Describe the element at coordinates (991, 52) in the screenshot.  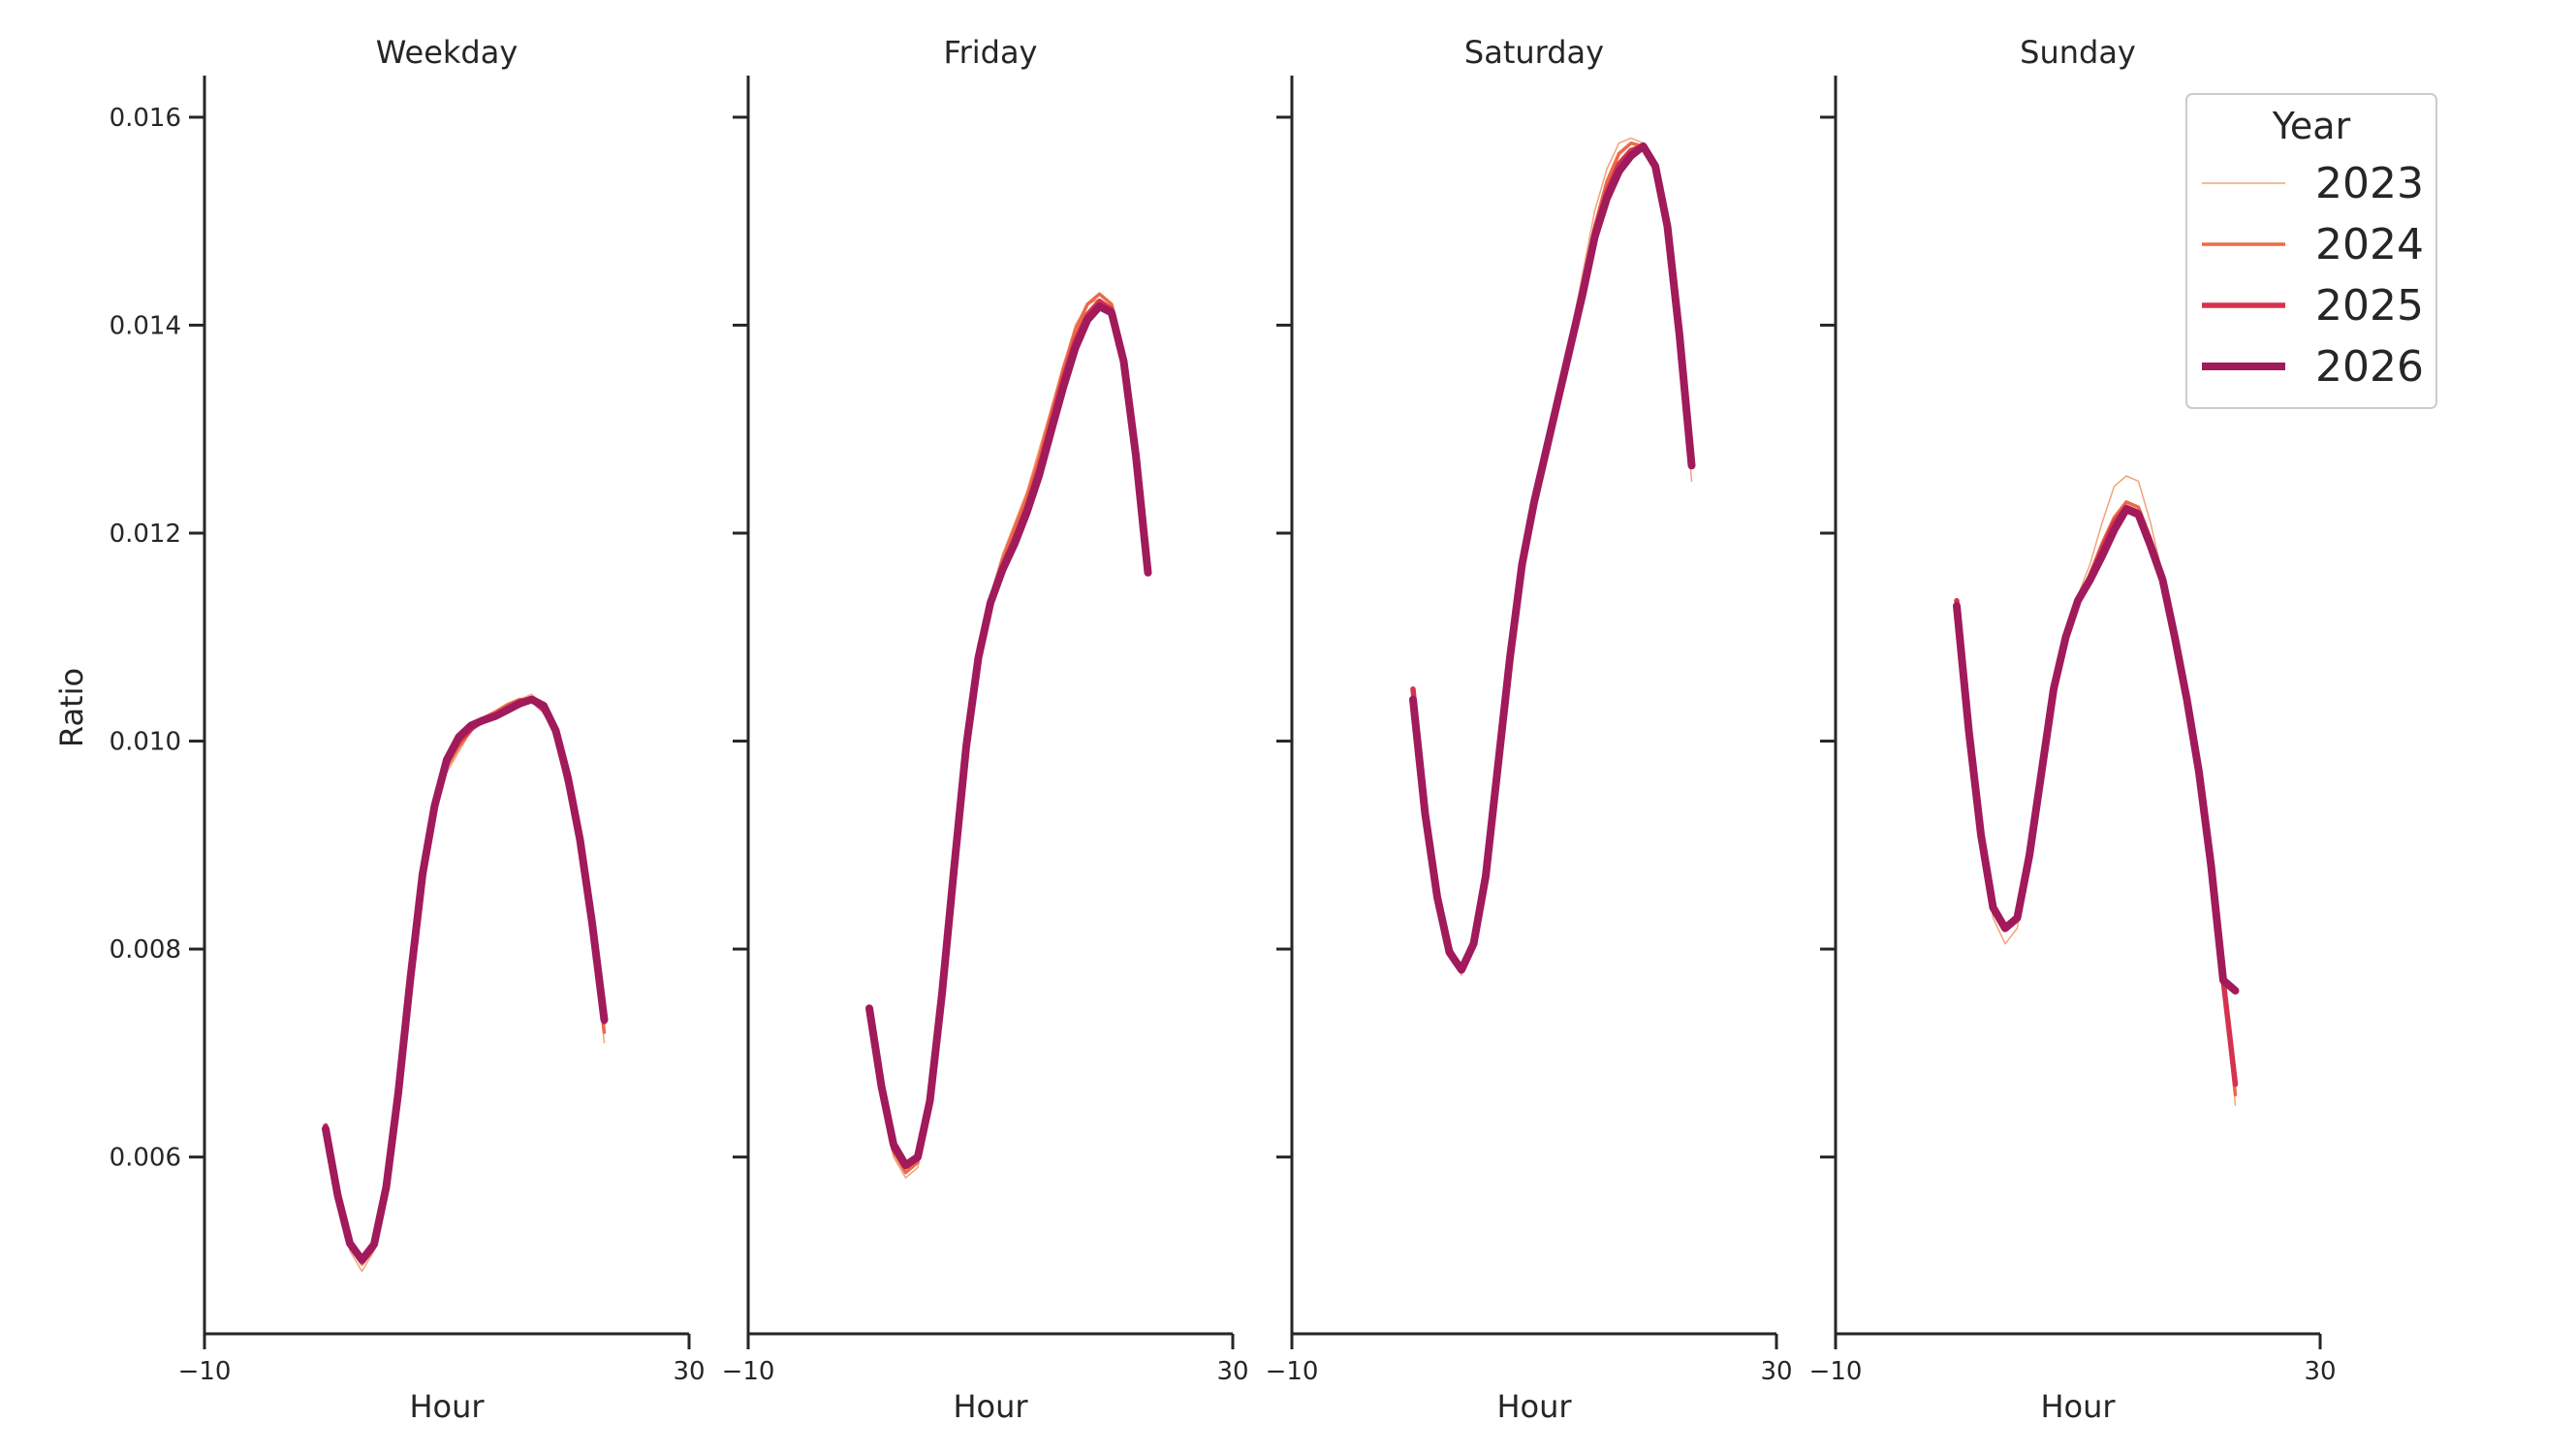
I see `panel-title: Friday` at that location.